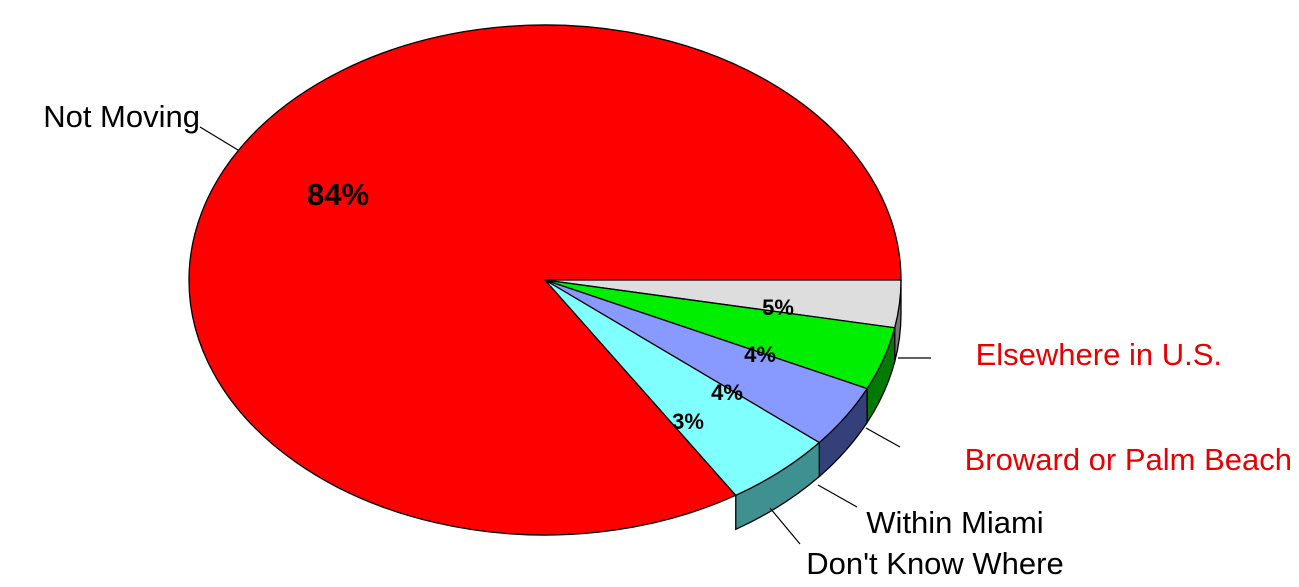 This screenshot has height=587, width=1299. What do you see at coordinates (837, 496) in the screenshot?
I see `leader-line-within-miami` at bounding box center [837, 496].